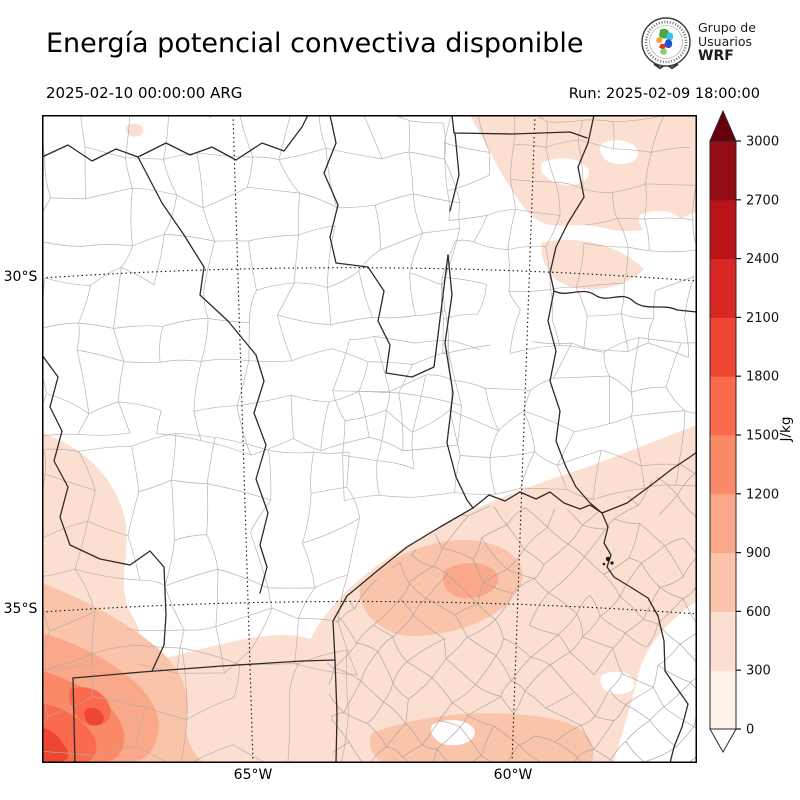  What do you see at coordinates (758, 612) in the screenshot?
I see `colorbar-tick-label: 600` at bounding box center [758, 612].